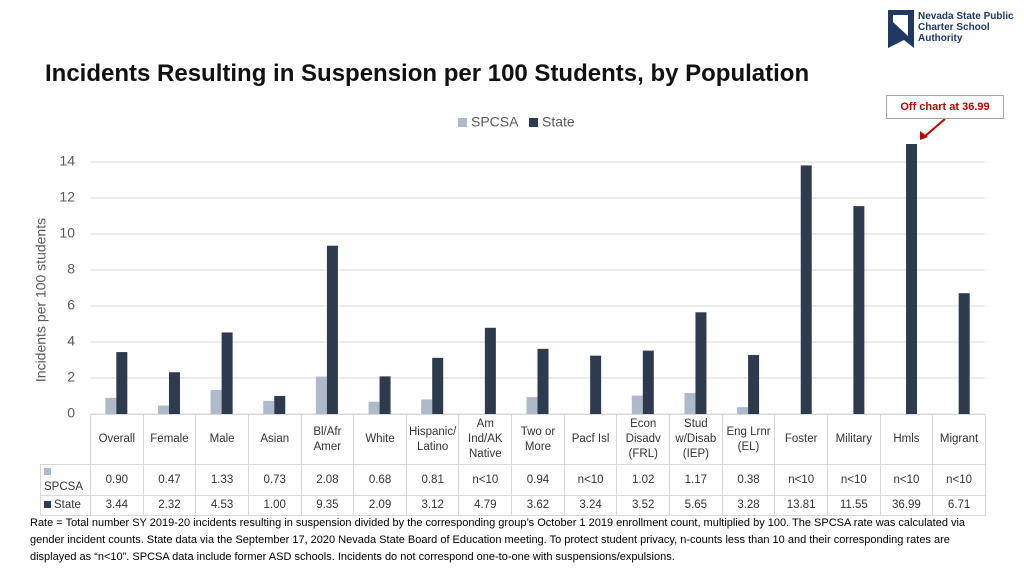  I want to click on x-tick-label: Econ Disadv (FRL), so click(643, 439).